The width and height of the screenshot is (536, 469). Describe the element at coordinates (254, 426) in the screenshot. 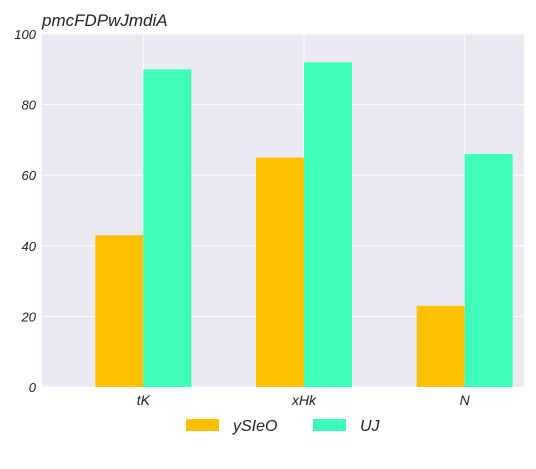

I see `legend-label-ySIeO: ySIeO` at that location.